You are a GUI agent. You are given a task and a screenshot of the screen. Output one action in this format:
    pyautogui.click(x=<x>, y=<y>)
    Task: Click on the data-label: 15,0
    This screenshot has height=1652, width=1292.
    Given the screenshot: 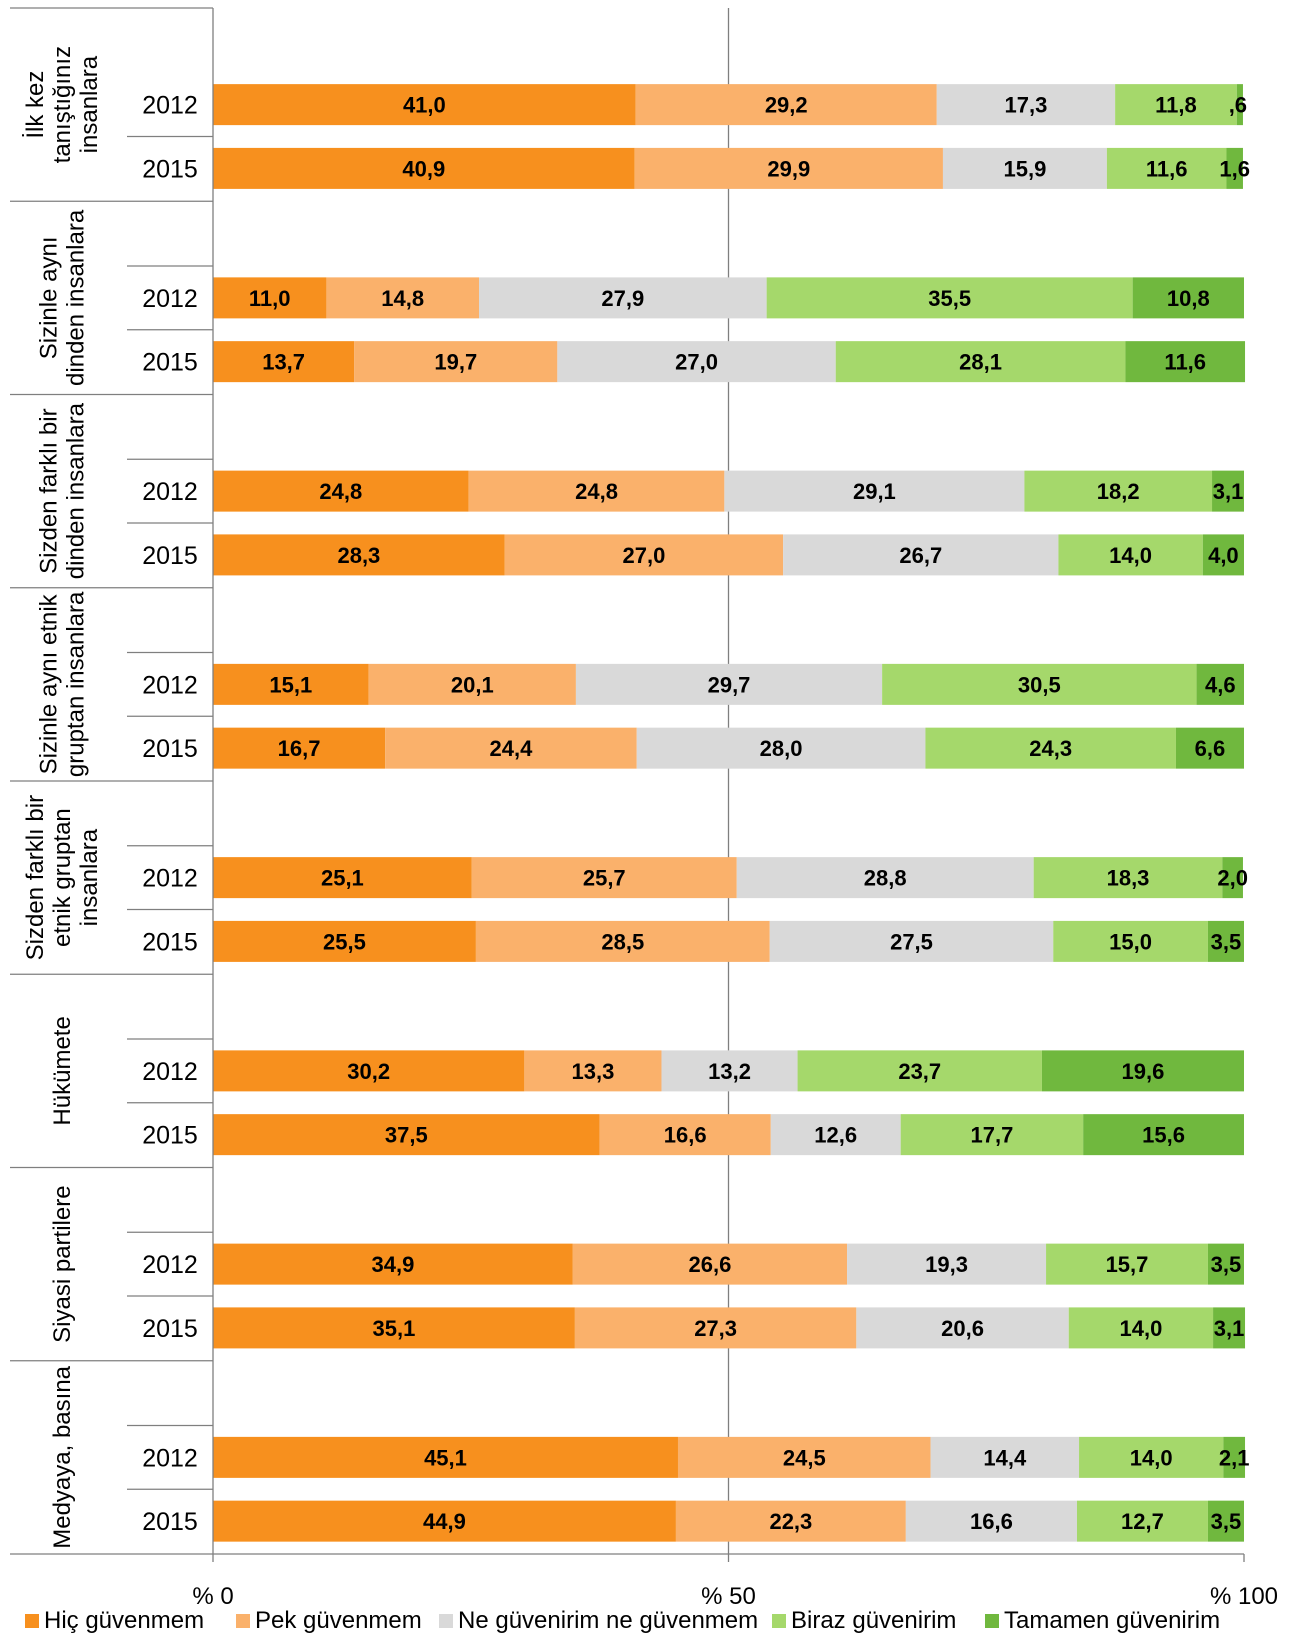 What is the action you would take?
    pyautogui.click(x=1130, y=941)
    